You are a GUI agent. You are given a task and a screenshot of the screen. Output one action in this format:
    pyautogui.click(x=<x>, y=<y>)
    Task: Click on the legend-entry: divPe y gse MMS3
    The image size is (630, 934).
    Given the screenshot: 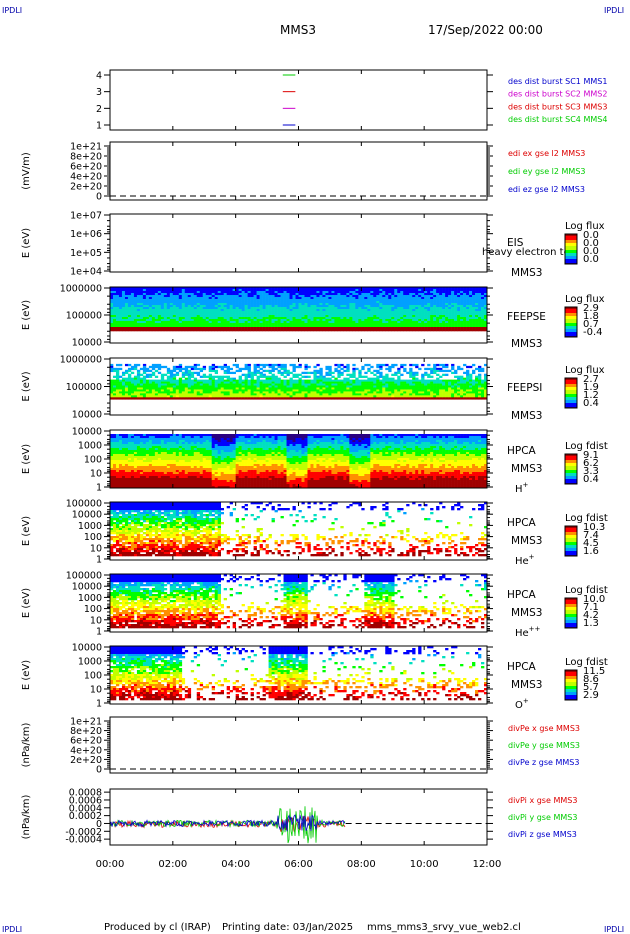 What is the action you would take?
    pyautogui.click(x=544, y=745)
    